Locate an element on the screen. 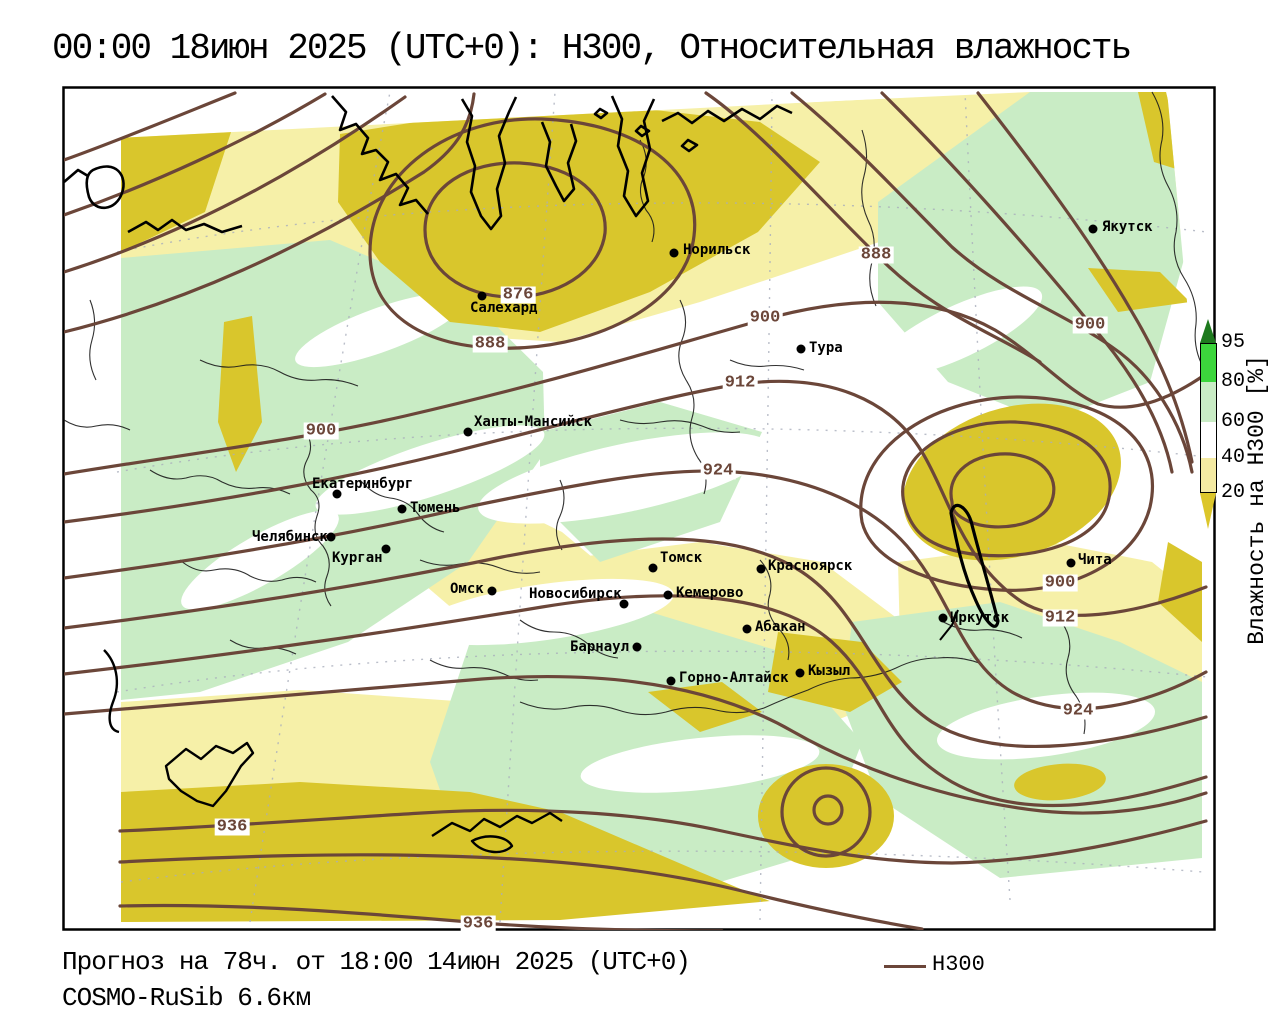  city-label: Норильск is located at coordinates (717, 250).